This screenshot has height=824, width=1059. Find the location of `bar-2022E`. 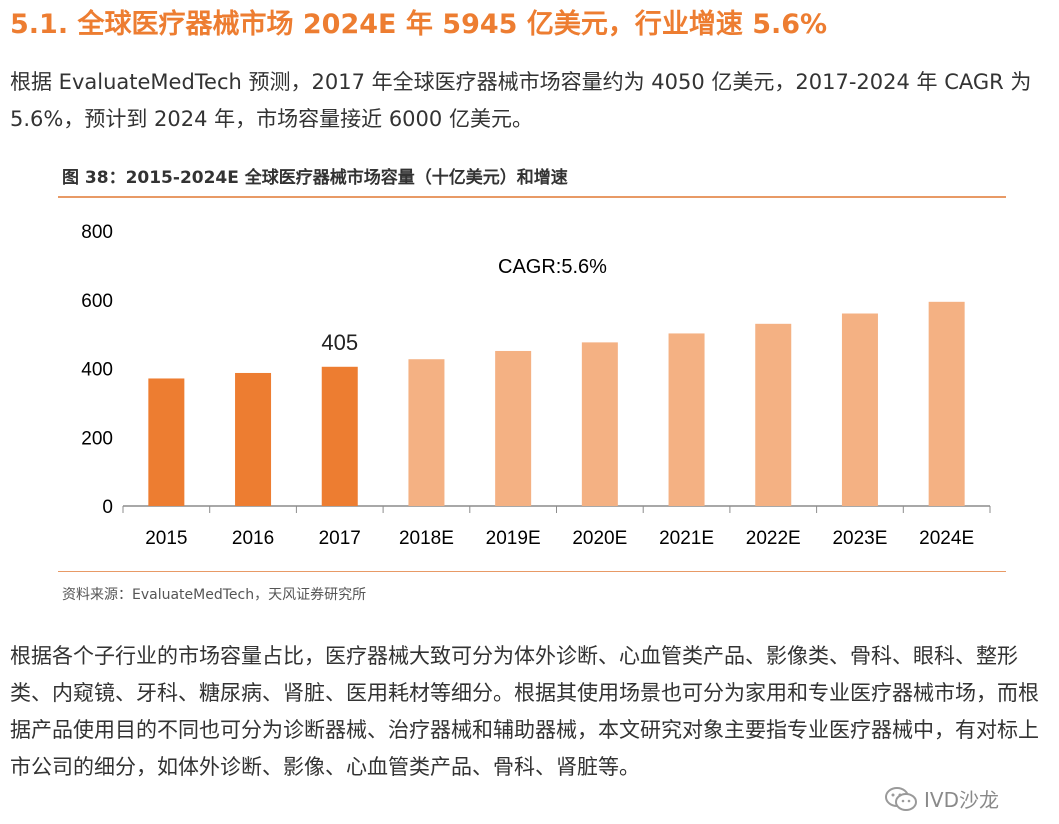

bar-2022E is located at coordinates (773, 414).